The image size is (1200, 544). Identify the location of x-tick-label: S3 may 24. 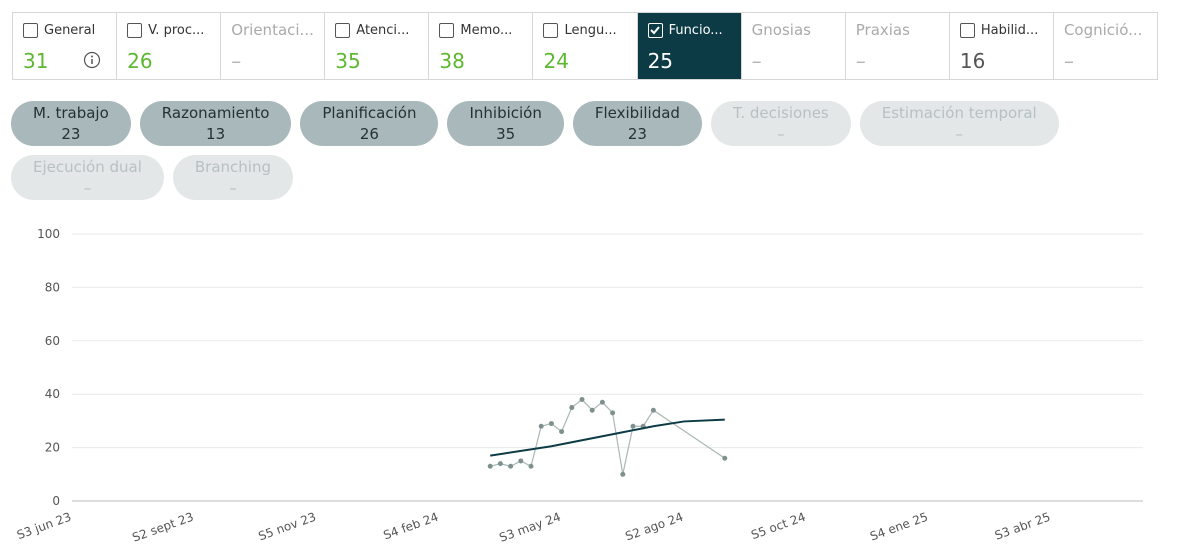
(529, 527).